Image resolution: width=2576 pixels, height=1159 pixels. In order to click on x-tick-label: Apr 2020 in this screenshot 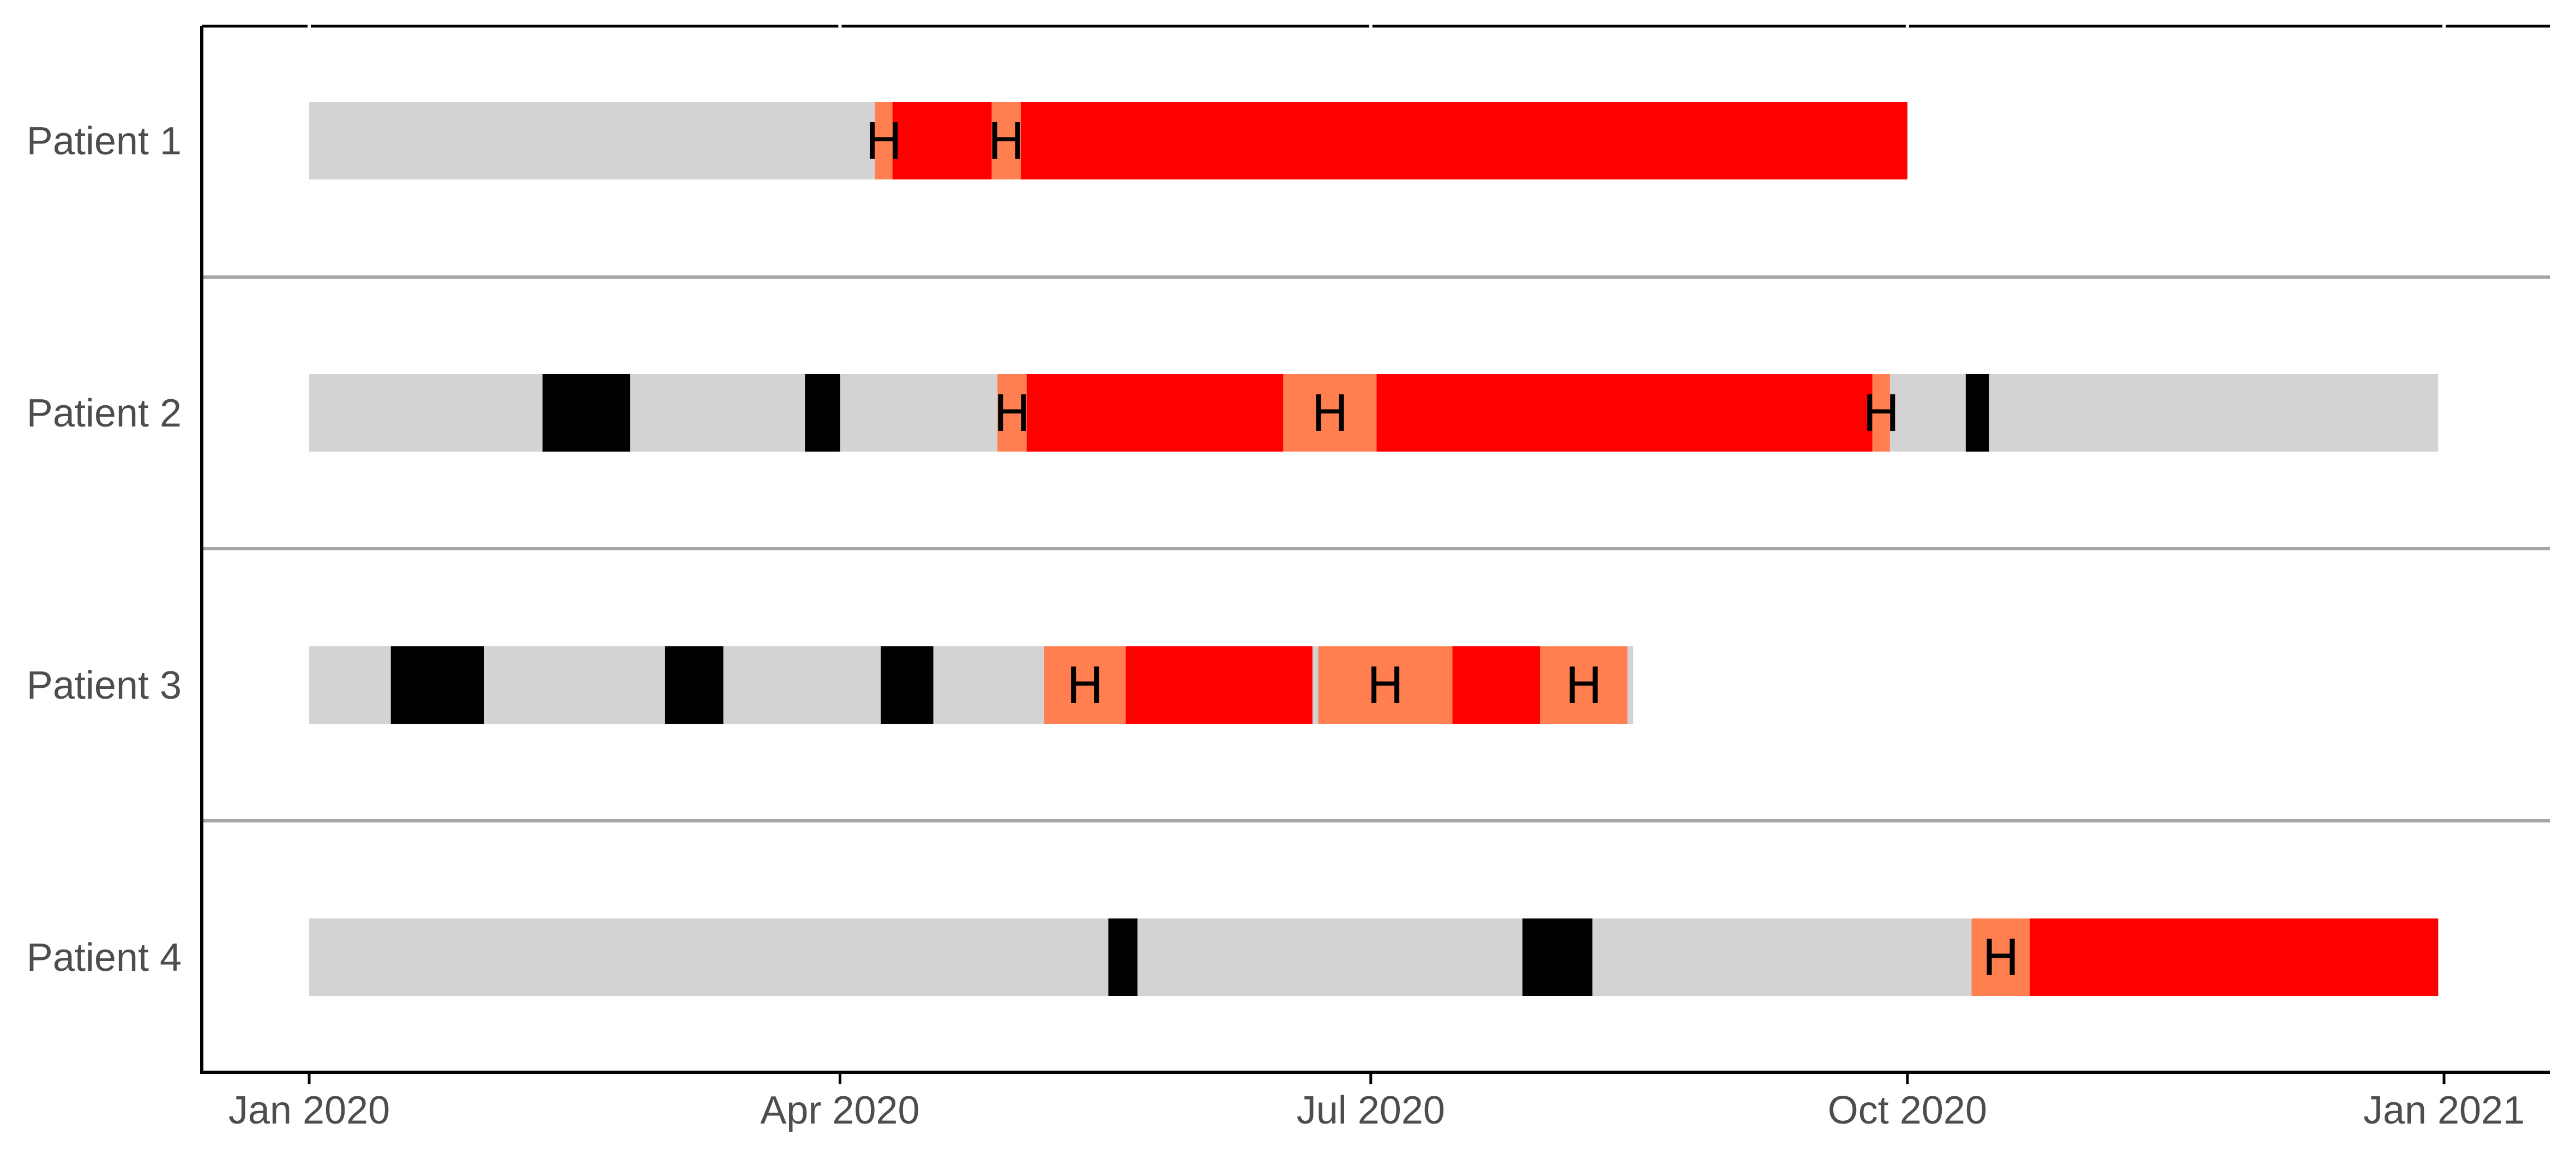, I will do `click(839, 1110)`.